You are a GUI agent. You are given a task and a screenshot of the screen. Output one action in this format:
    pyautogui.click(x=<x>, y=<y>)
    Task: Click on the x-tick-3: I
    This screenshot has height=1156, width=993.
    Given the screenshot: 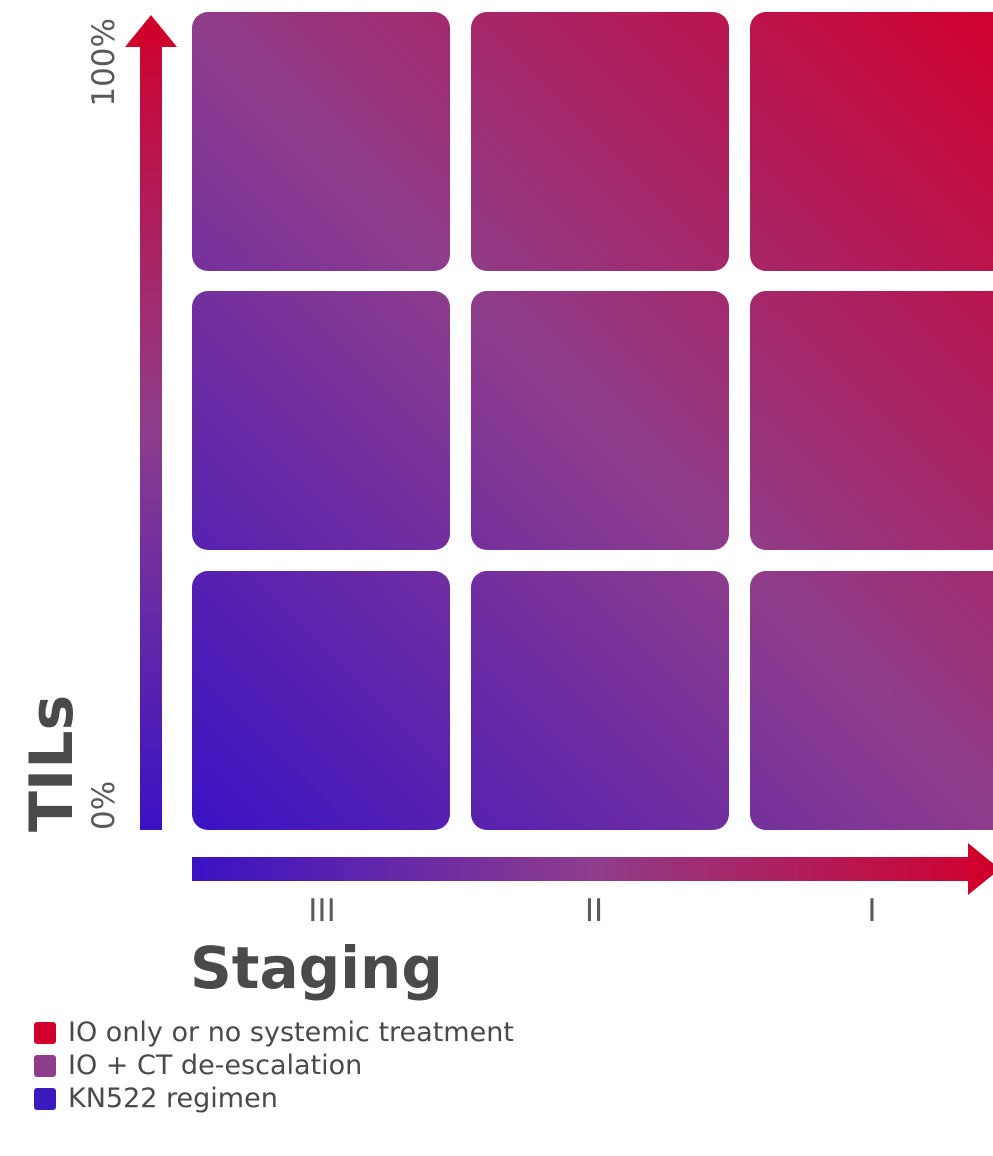 What is the action you would take?
    pyautogui.click(x=871, y=911)
    